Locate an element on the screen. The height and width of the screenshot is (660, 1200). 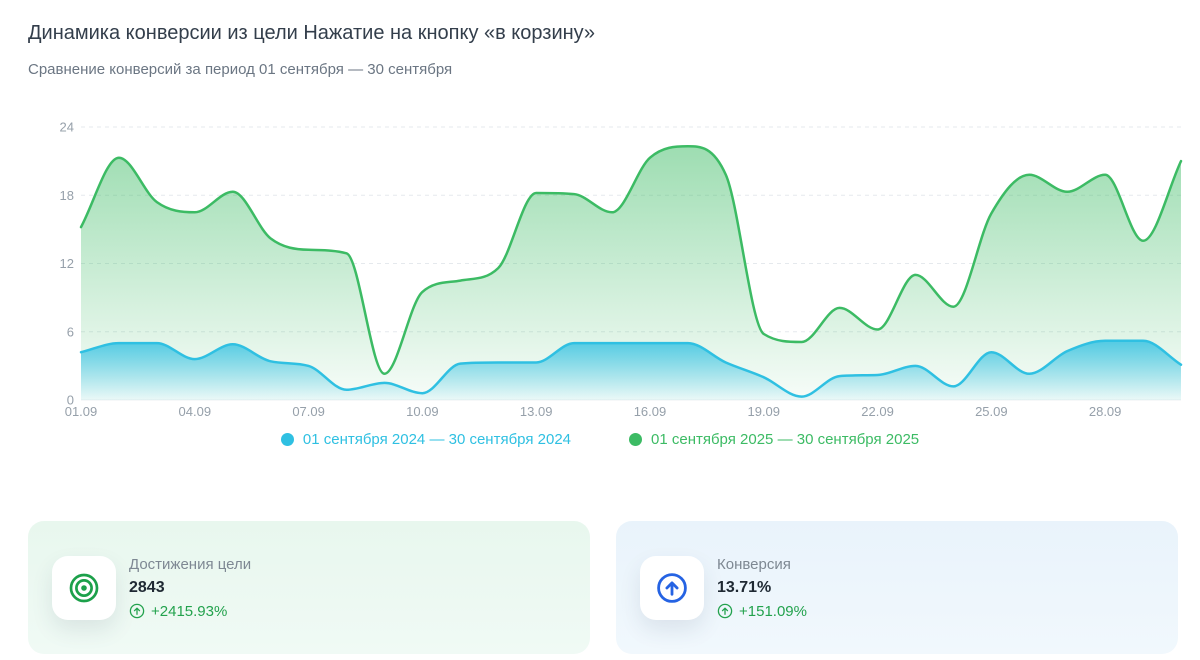
x-axis-tick-label: 16.09 is located at coordinates (650, 411).